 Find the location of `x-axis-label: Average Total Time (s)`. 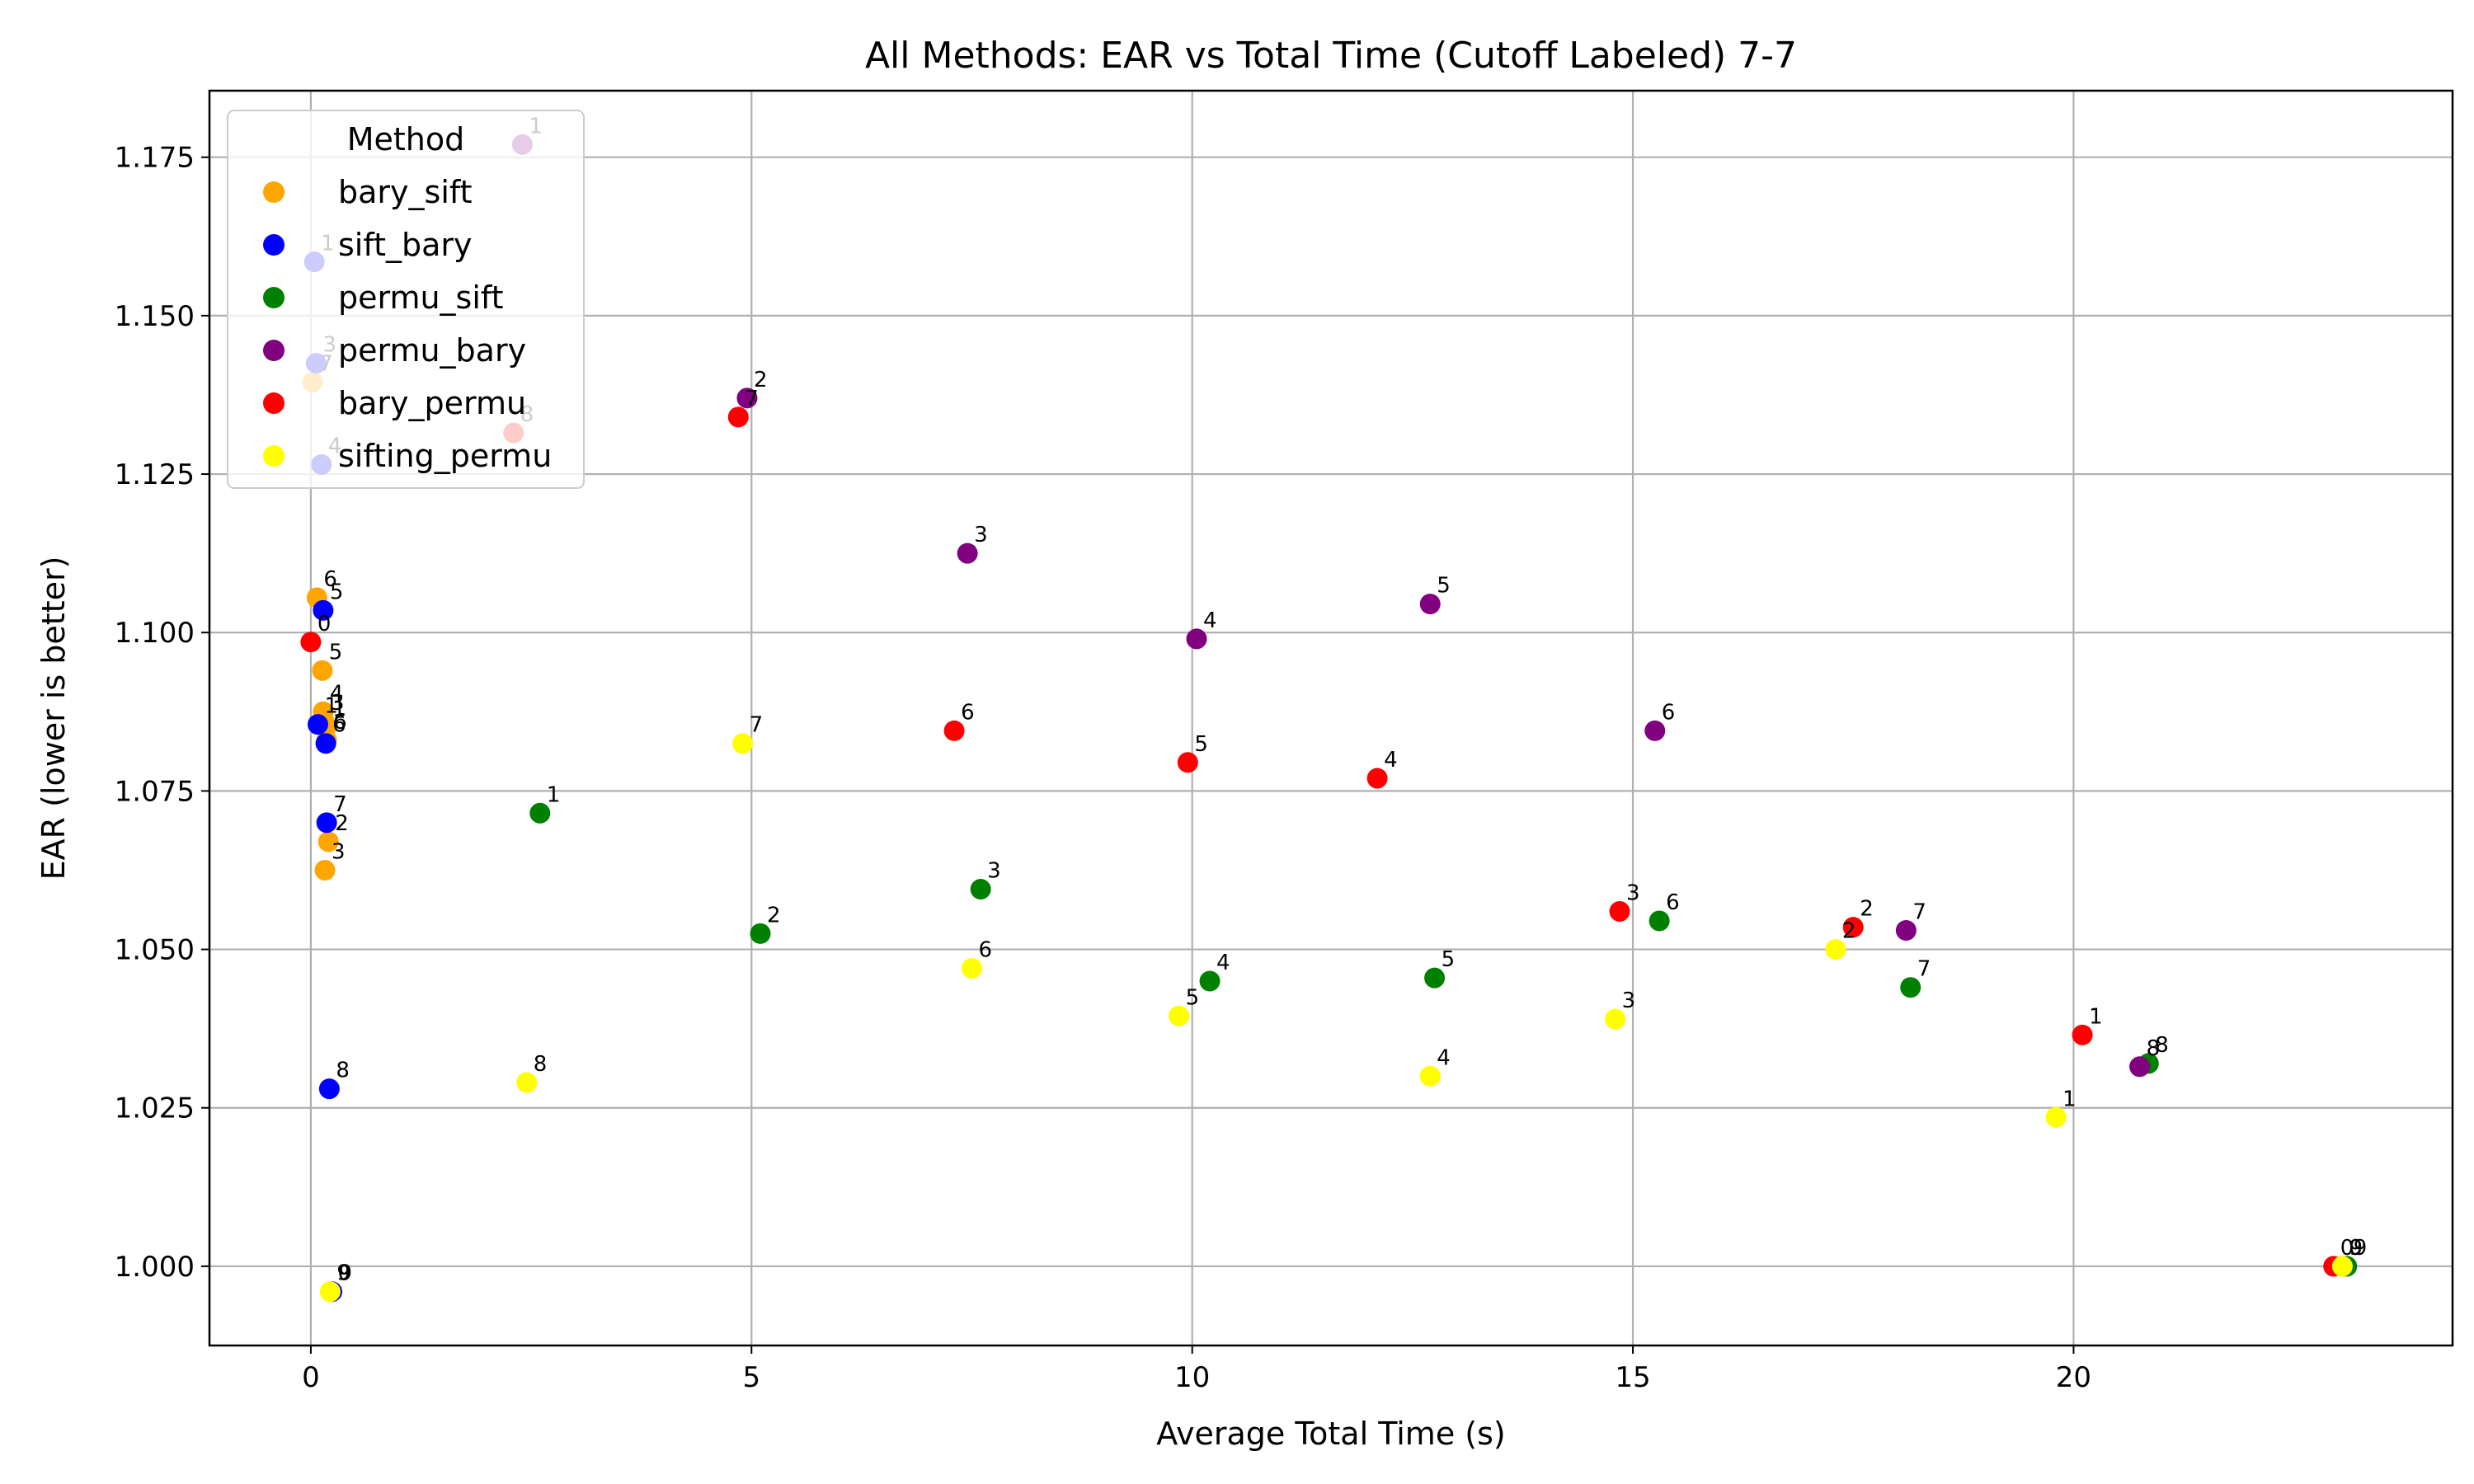

x-axis-label: Average Total Time (s) is located at coordinates (1330, 1434).